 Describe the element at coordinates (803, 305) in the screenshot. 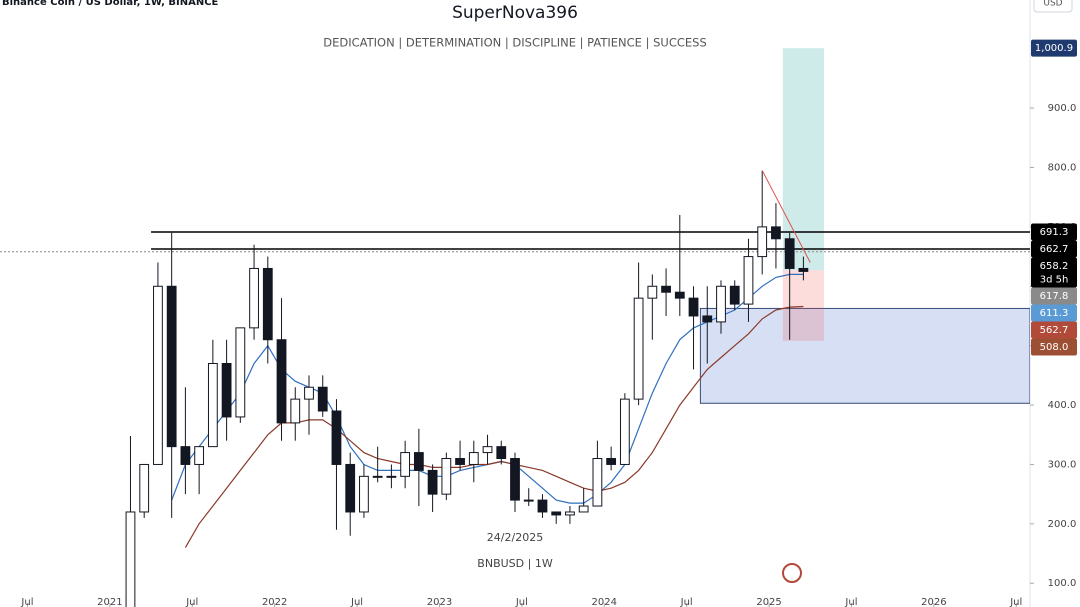

I see `stop-area` at that location.